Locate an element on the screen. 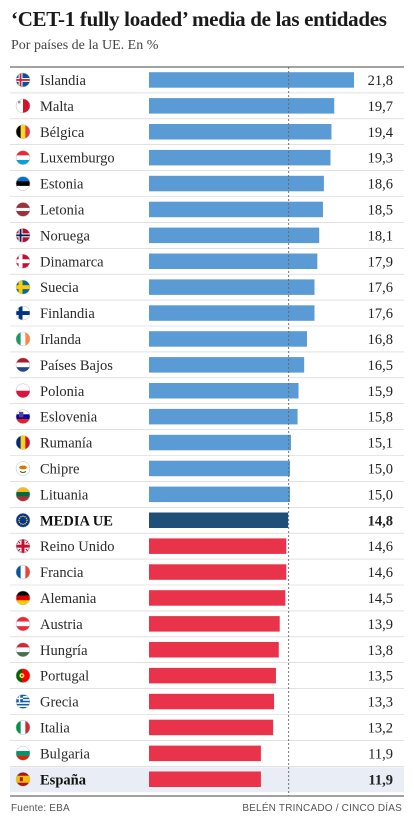 Image resolution: width=414 pixels, height=829 pixels. flag-romania-icon is located at coordinates (23, 442).